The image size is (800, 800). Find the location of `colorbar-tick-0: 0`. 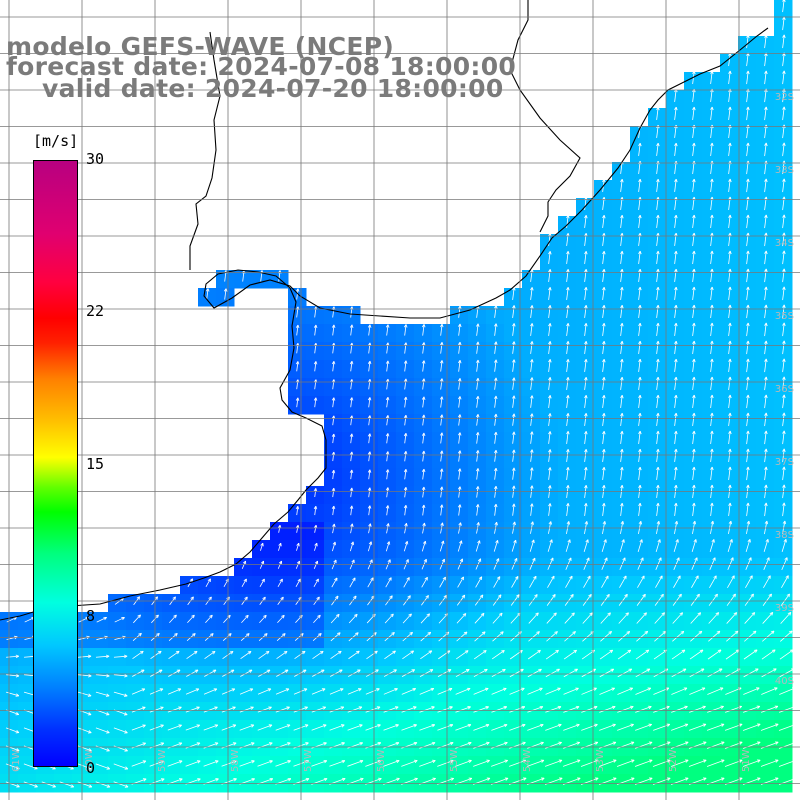

colorbar-tick-0: 0 is located at coordinates (91, 768).